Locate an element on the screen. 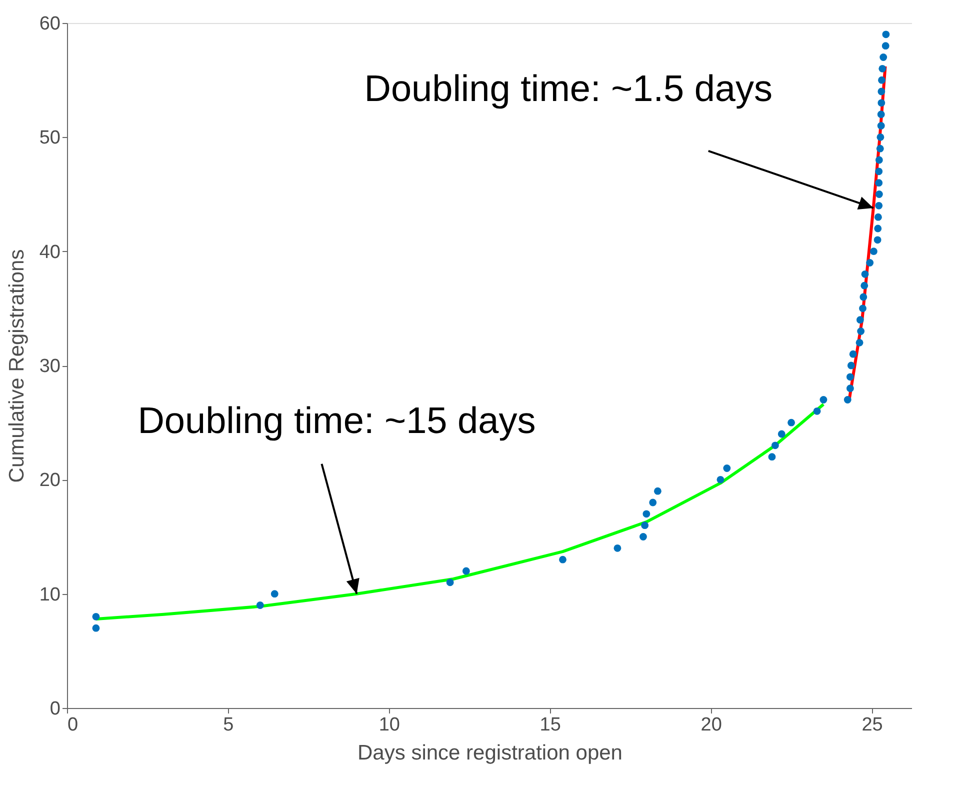 This screenshot has height=787, width=959. x-axis-title: Days since registration open is located at coordinates (490, 753).